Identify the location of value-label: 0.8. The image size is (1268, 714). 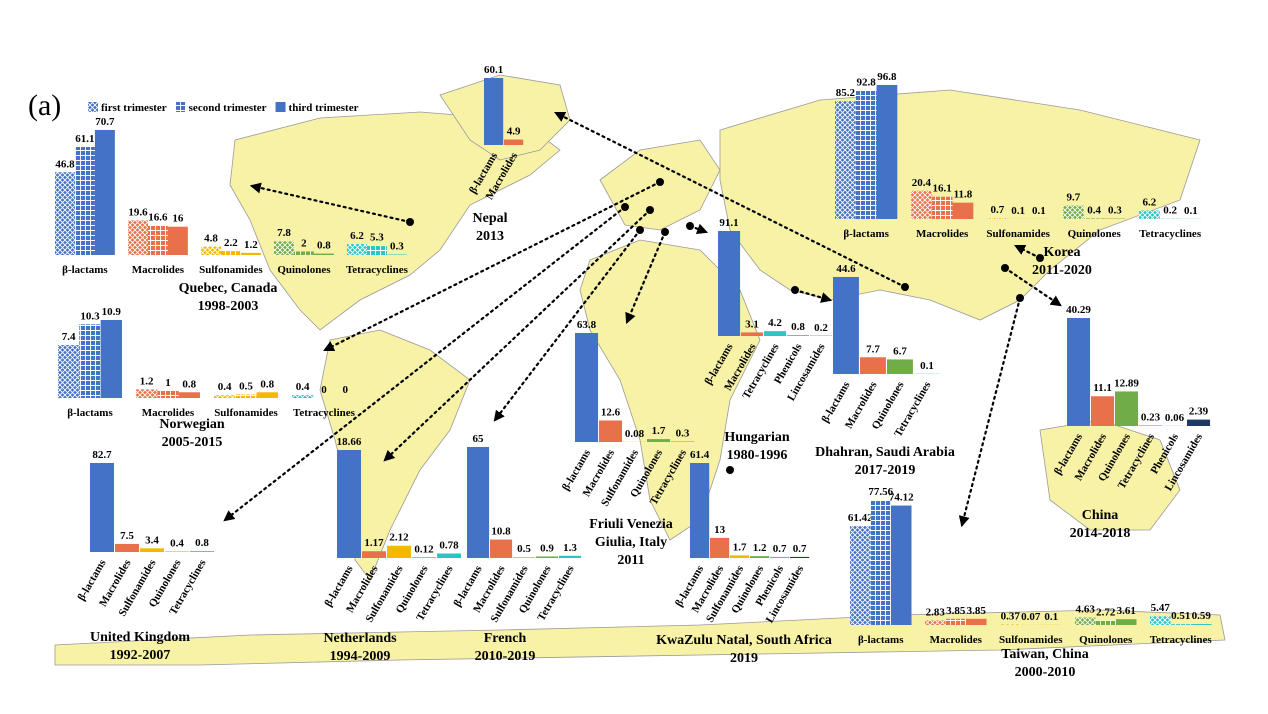
(798, 327).